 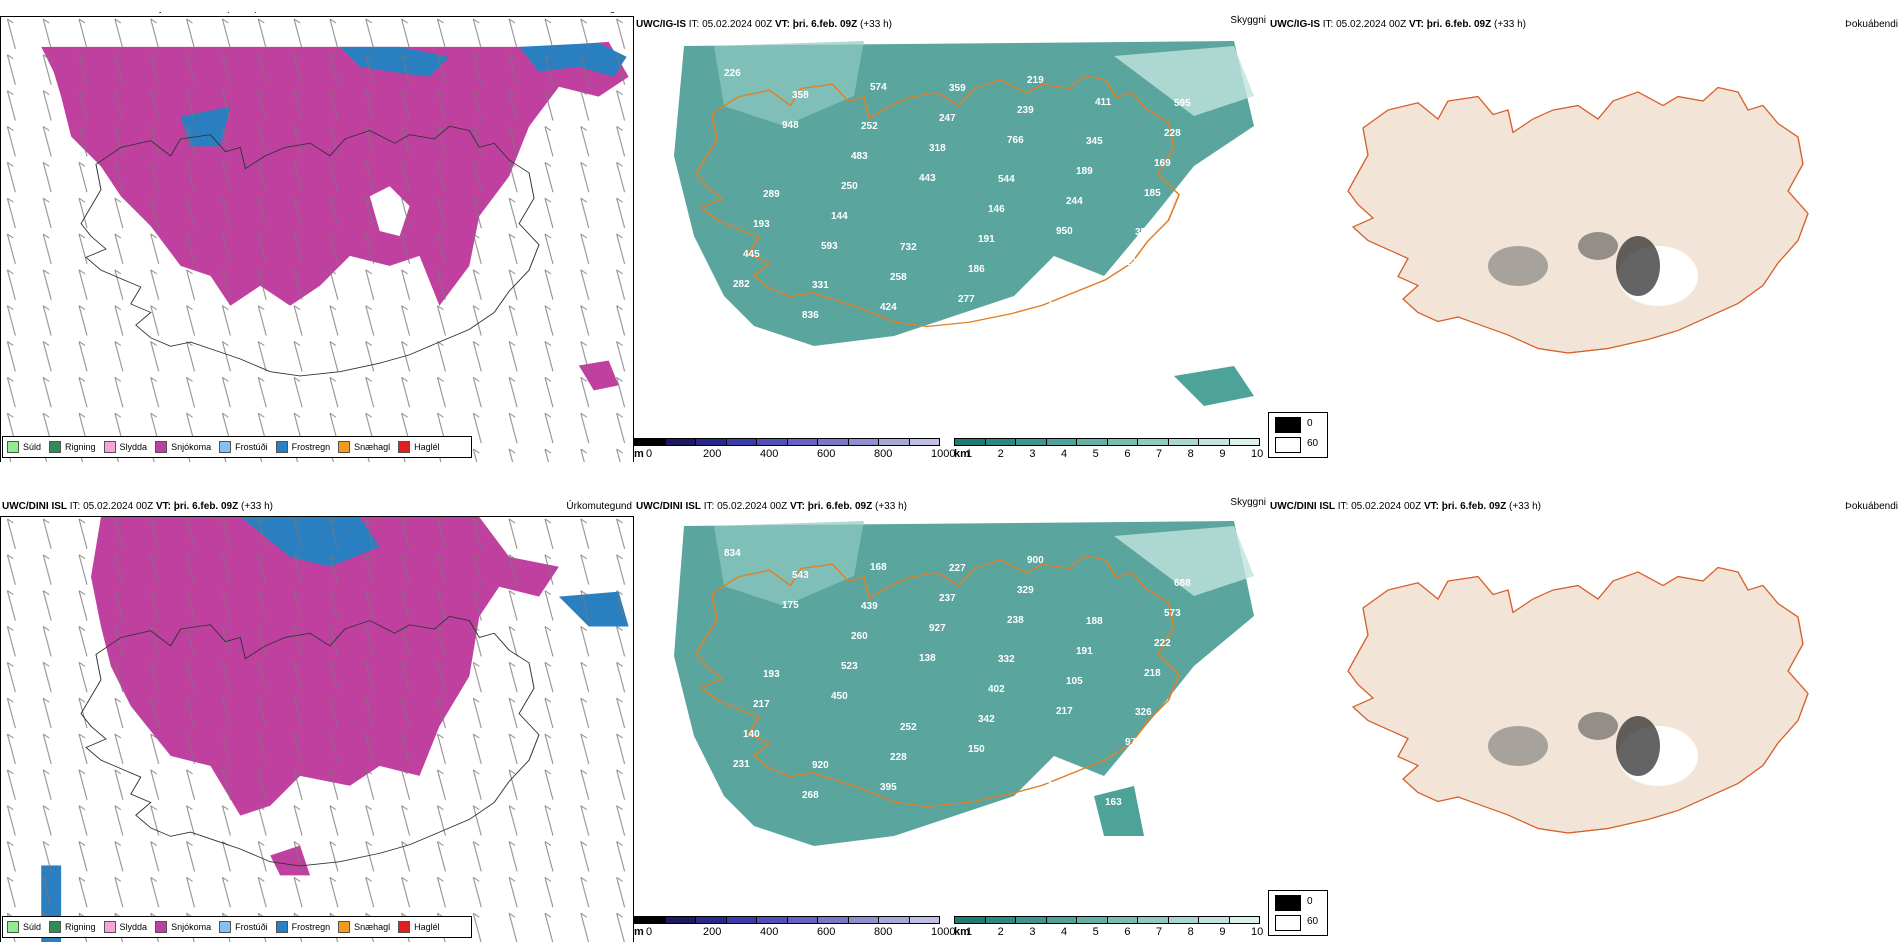 I want to click on cloud-base-label: 247, so click(x=947, y=118).